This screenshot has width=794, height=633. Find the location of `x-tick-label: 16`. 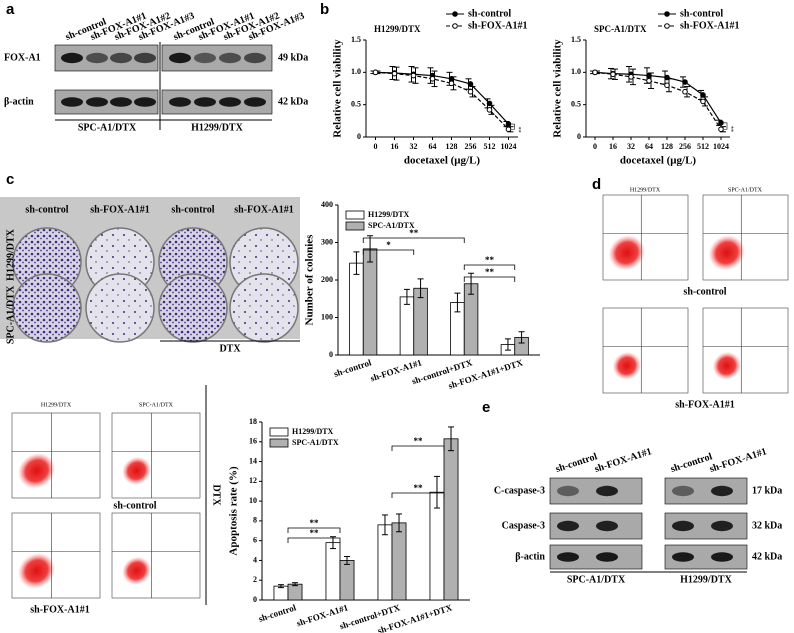

x-tick-label: 16 is located at coordinates (395, 146).